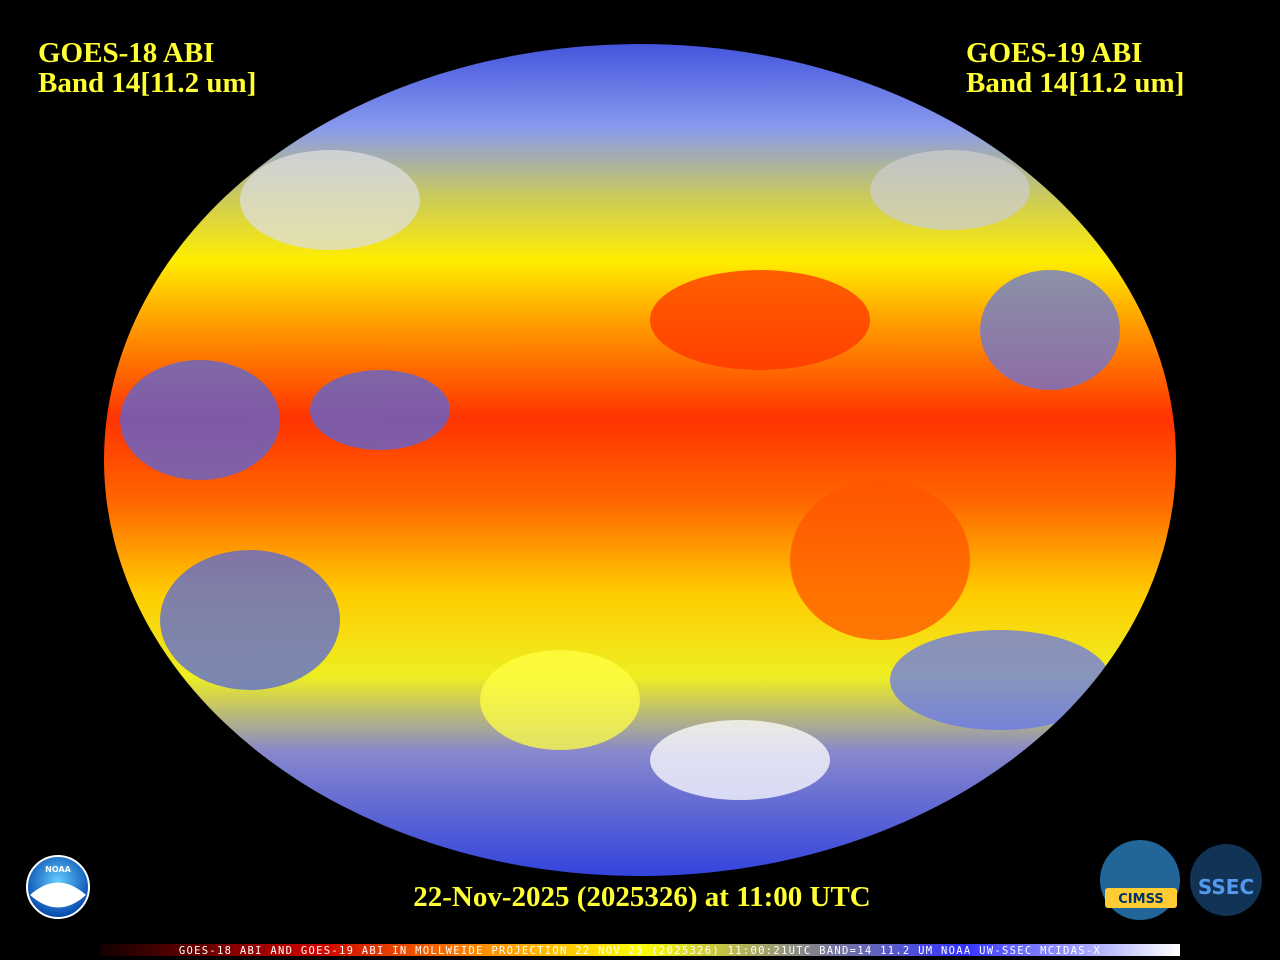 Image resolution: width=1280 pixels, height=960 pixels. Describe the element at coordinates (58, 869) in the screenshot. I see `noaa-label: NOAA` at that location.